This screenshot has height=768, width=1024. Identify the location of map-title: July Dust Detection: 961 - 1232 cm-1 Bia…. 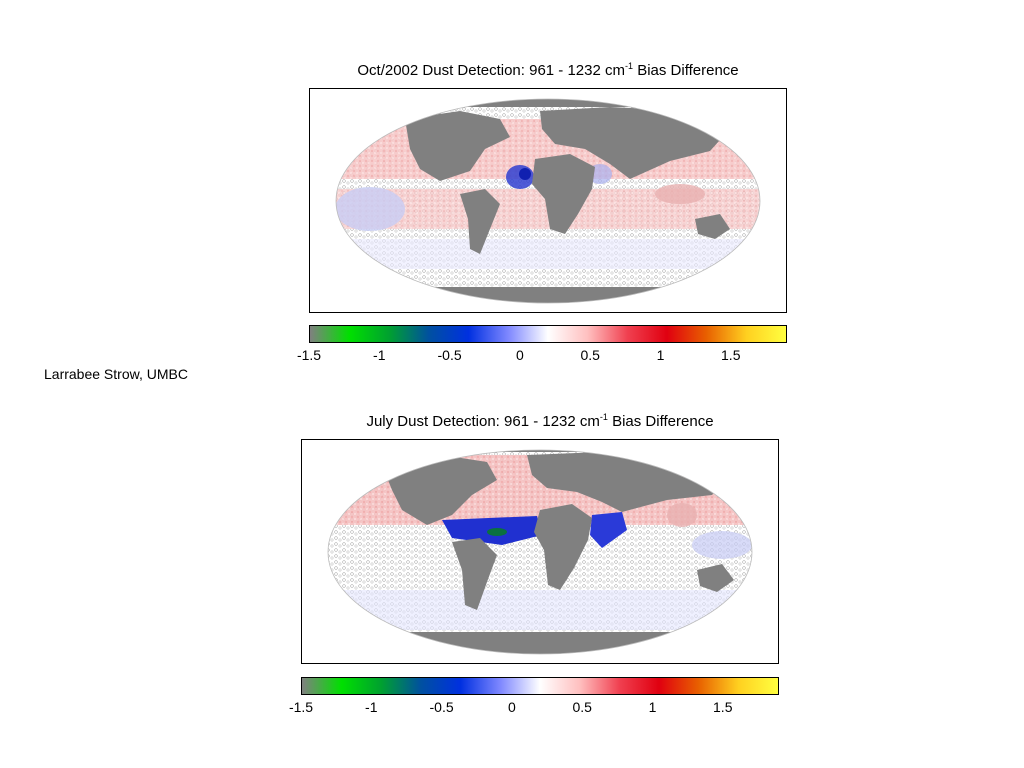
(540, 421).